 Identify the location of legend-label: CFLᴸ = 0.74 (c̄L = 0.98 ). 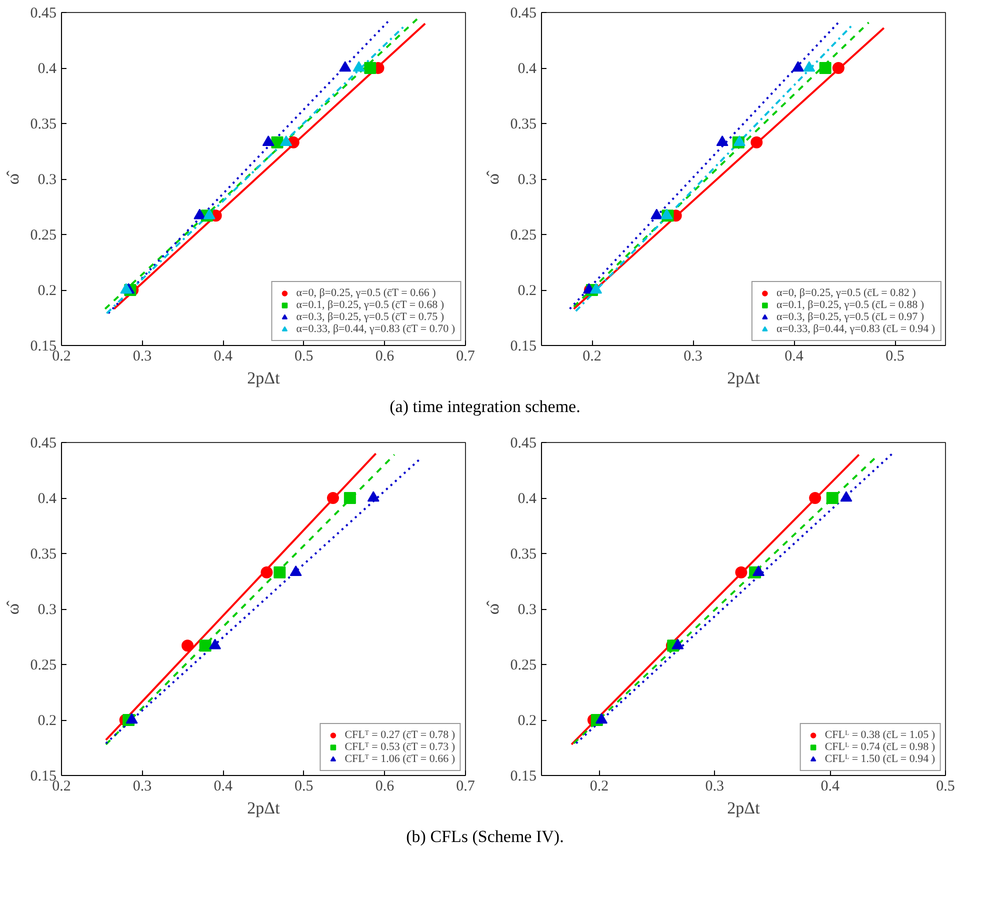
(879, 747).